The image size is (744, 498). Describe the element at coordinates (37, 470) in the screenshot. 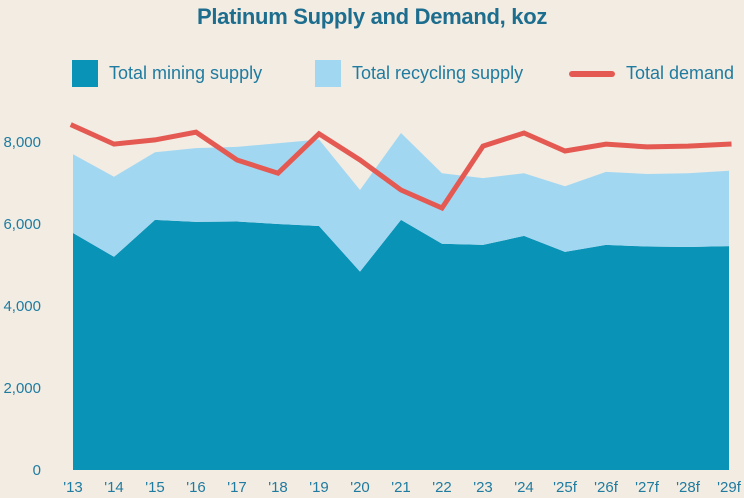

I see `y-axis-tick-label: 0` at that location.